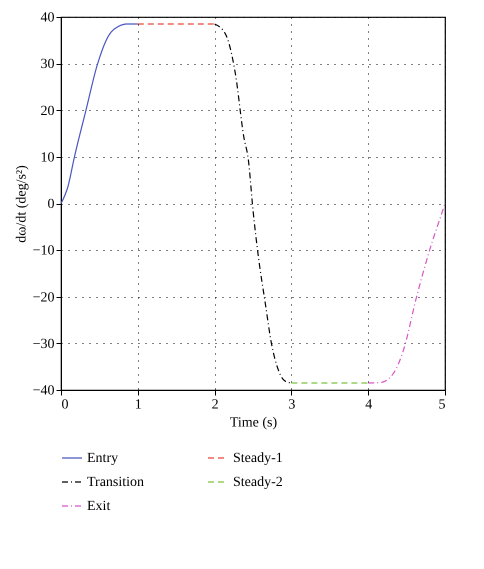 This screenshot has height=569, width=484. Describe the element at coordinates (292, 405) in the screenshot. I see `x-tick-label: 3` at that location.